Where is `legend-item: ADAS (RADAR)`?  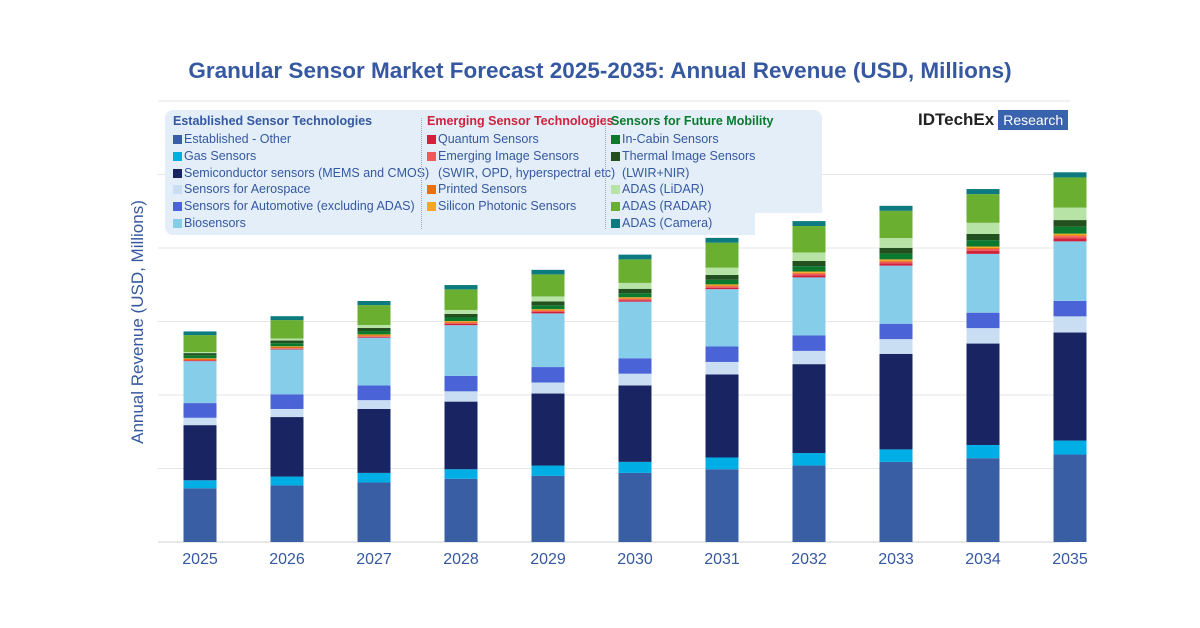
legend-item: ADAS (RADAR) is located at coordinates (716, 206).